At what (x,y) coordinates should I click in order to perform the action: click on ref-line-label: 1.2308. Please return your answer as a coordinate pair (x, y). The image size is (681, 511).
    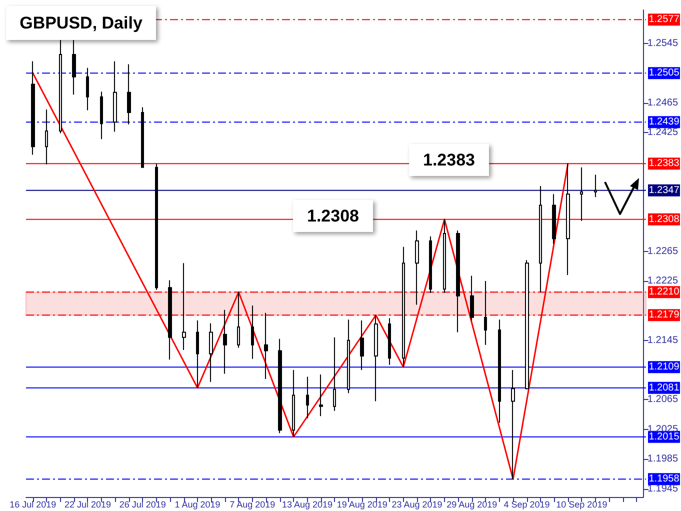
    Looking at the image, I should click on (664, 219).